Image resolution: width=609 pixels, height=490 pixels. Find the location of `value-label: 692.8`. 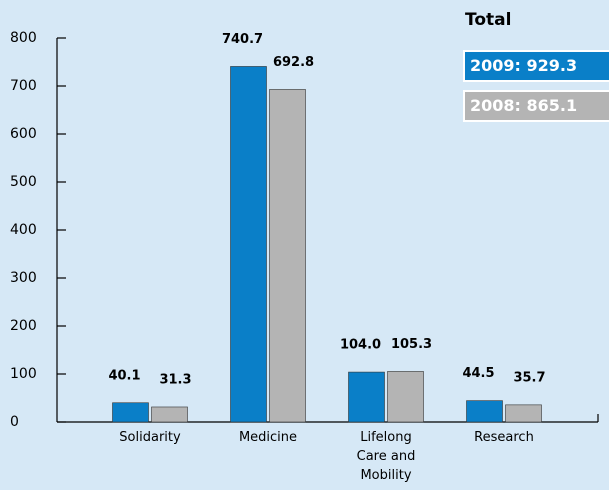

value-label: 692.8 is located at coordinates (293, 62).